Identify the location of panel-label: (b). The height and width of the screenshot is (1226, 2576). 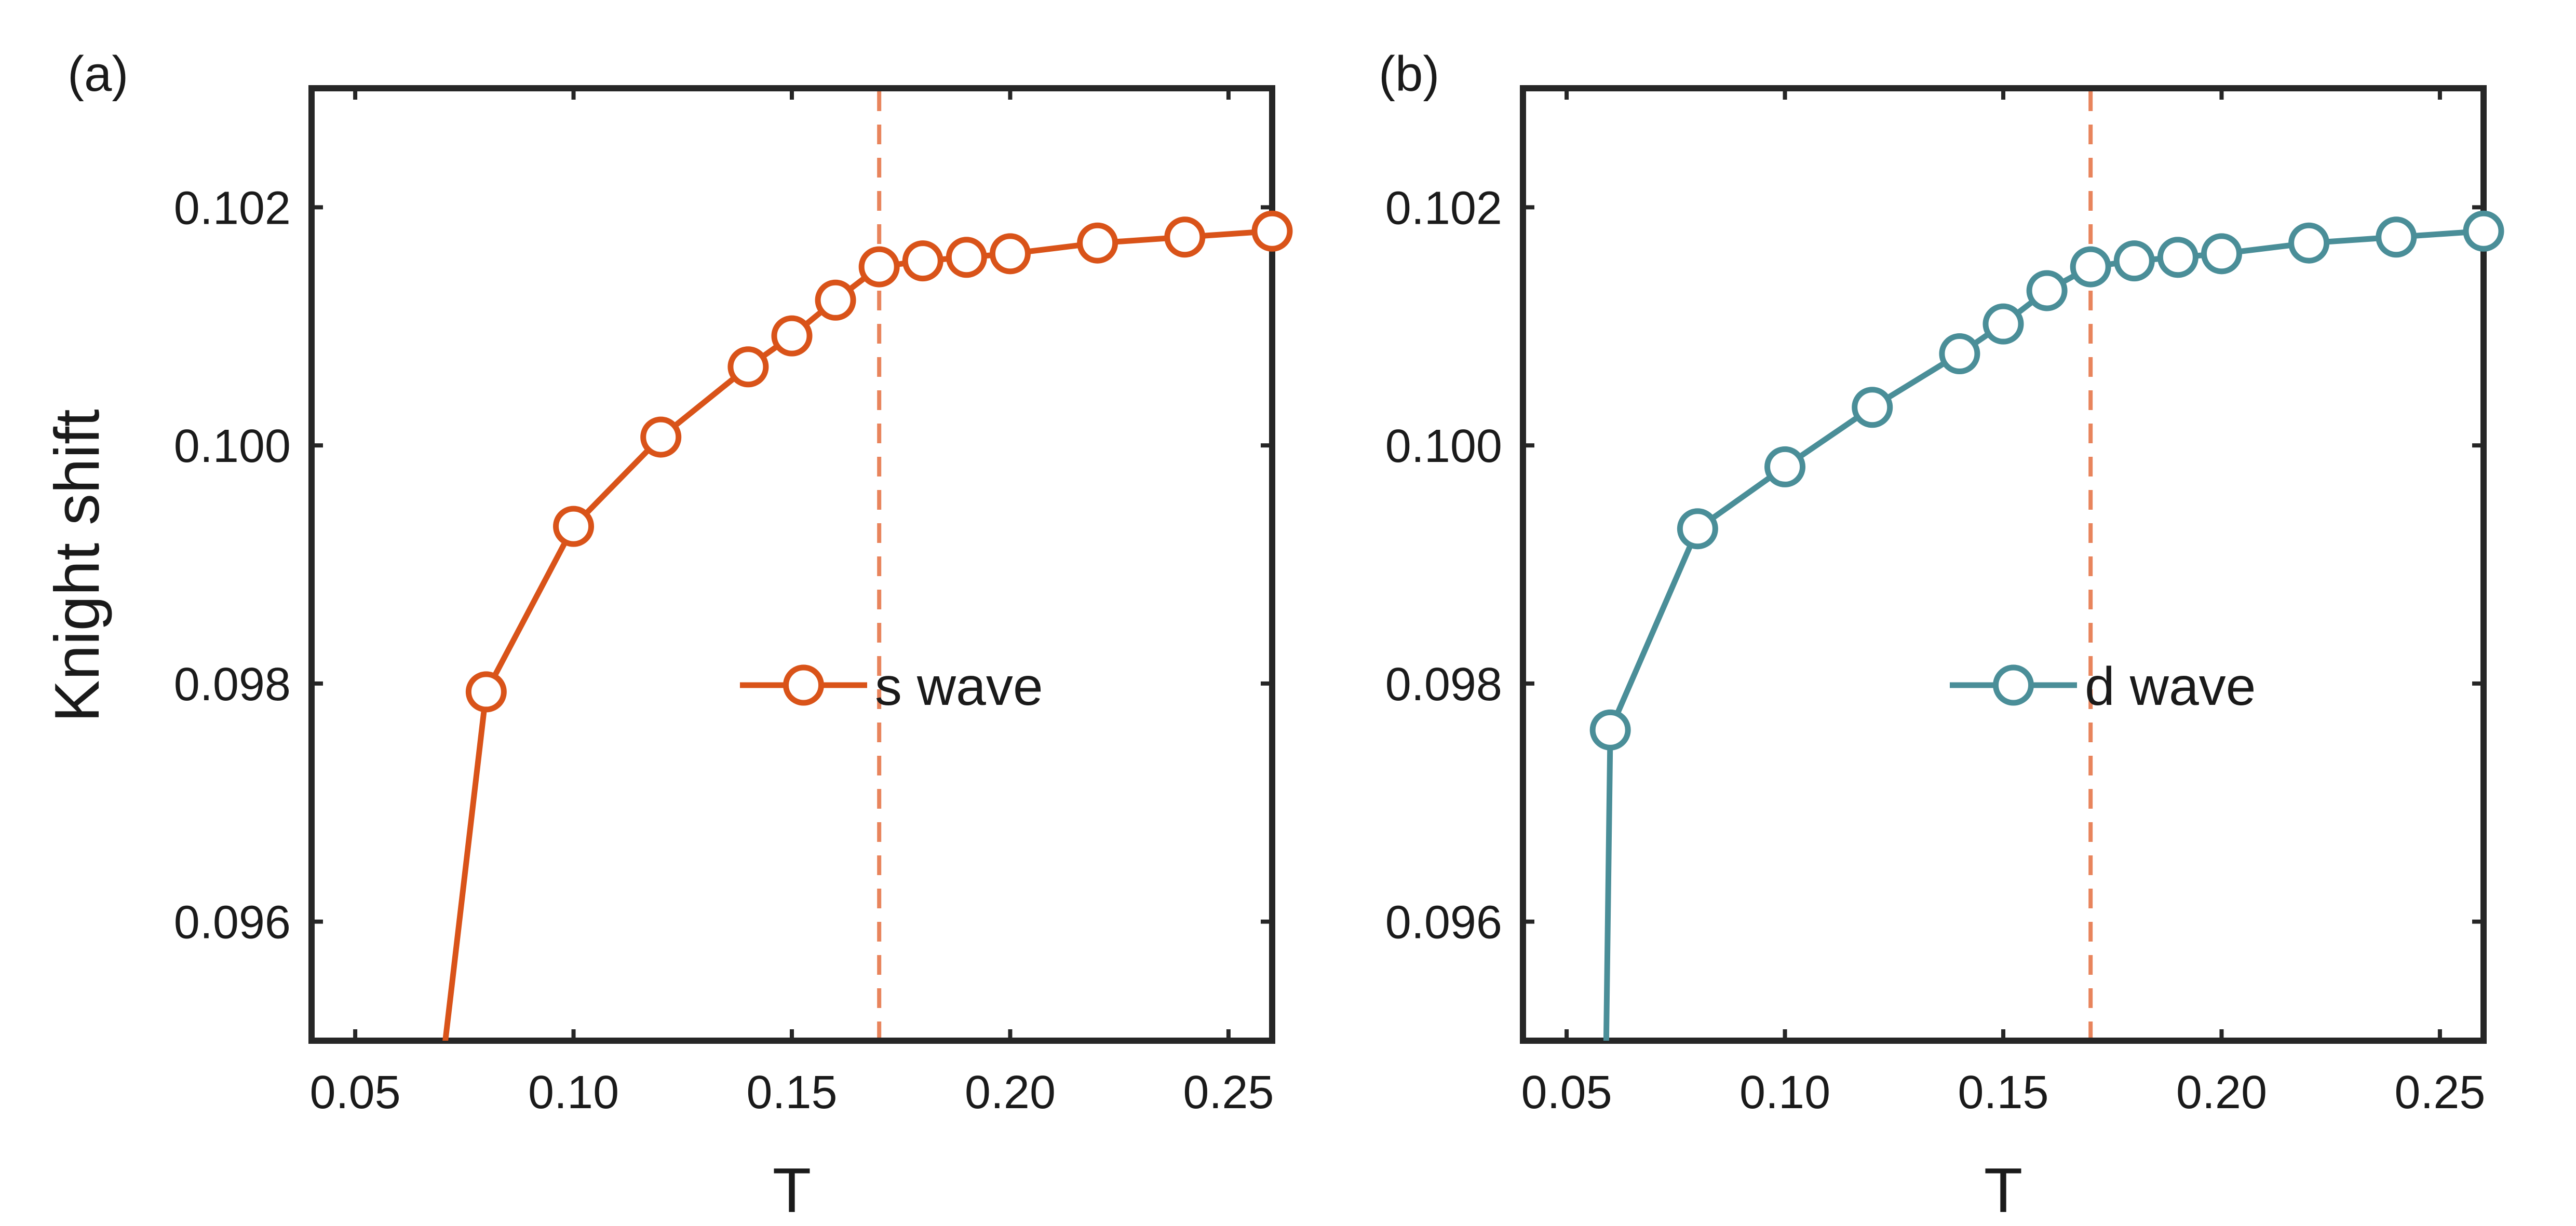
(1409, 74).